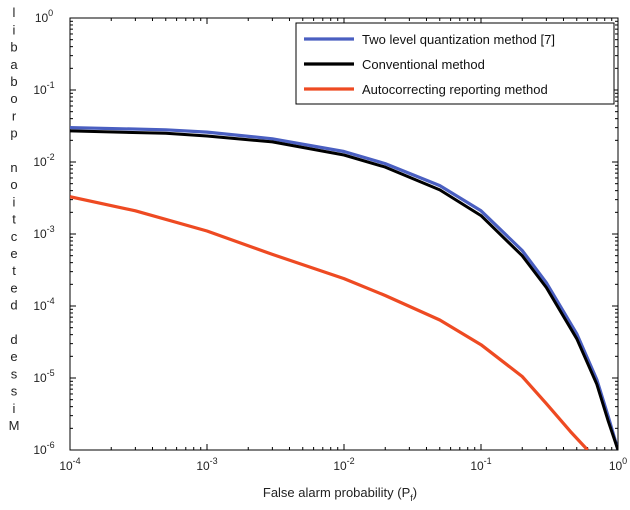  What do you see at coordinates (423, 64) in the screenshot?
I see `legend-entry: Conventional method` at bounding box center [423, 64].